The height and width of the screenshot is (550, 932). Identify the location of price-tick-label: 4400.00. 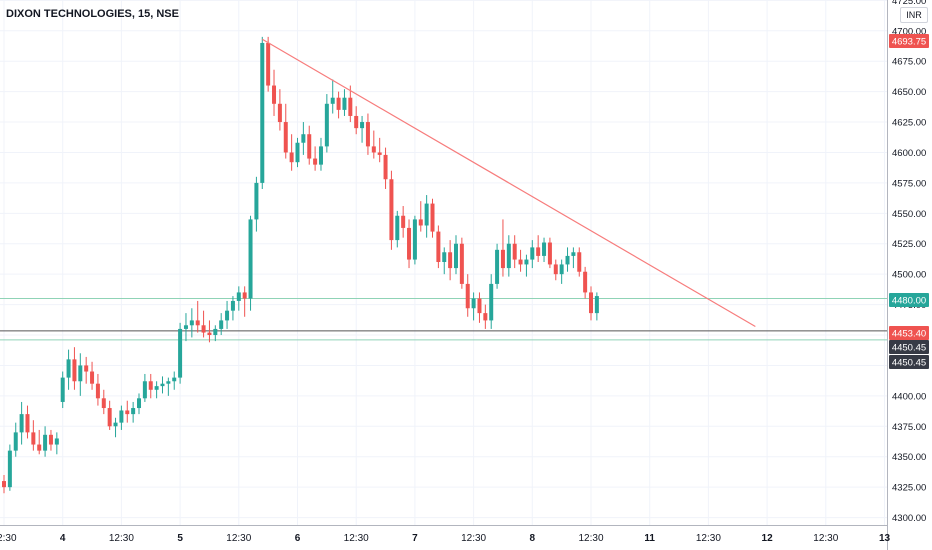
(909, 396).